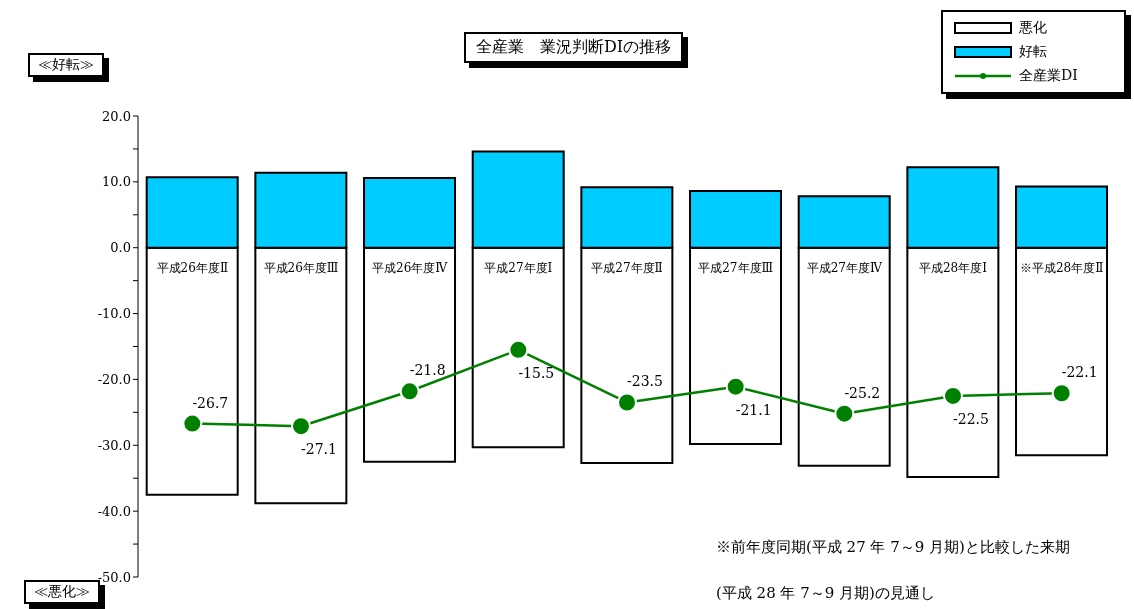  What do you see at coordinates (62, 591) in the screenshot?
I see `text: ≪悪化≫` at bounding box center [62, 591].